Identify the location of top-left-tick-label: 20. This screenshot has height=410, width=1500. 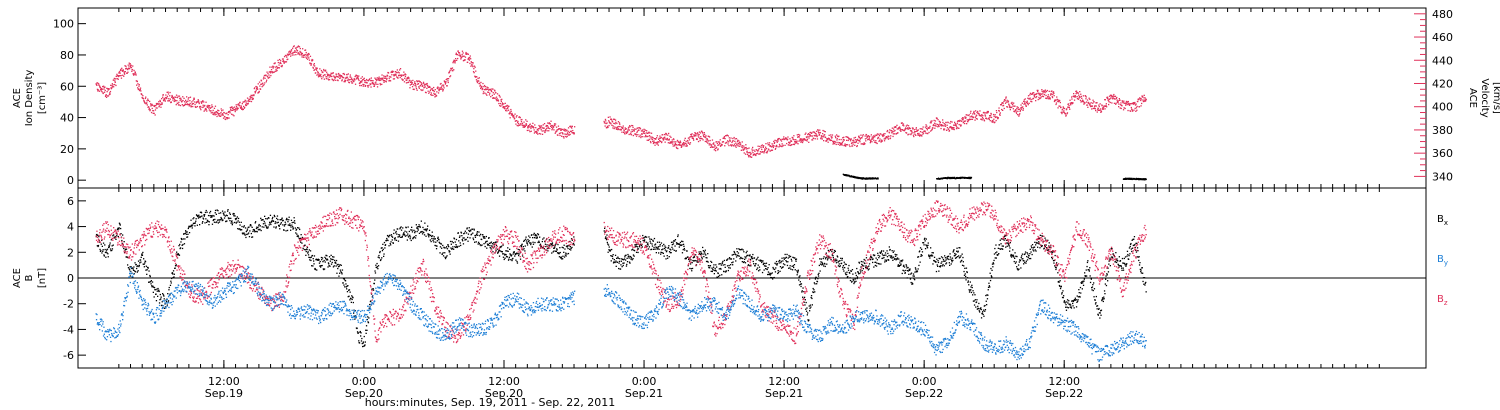
(67, 149).